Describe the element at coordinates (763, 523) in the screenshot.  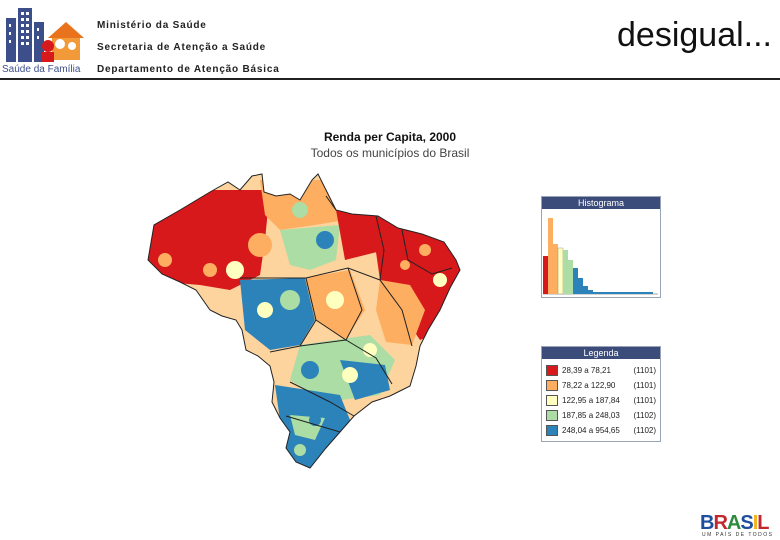
I see `brasil-letter: L` at that location.